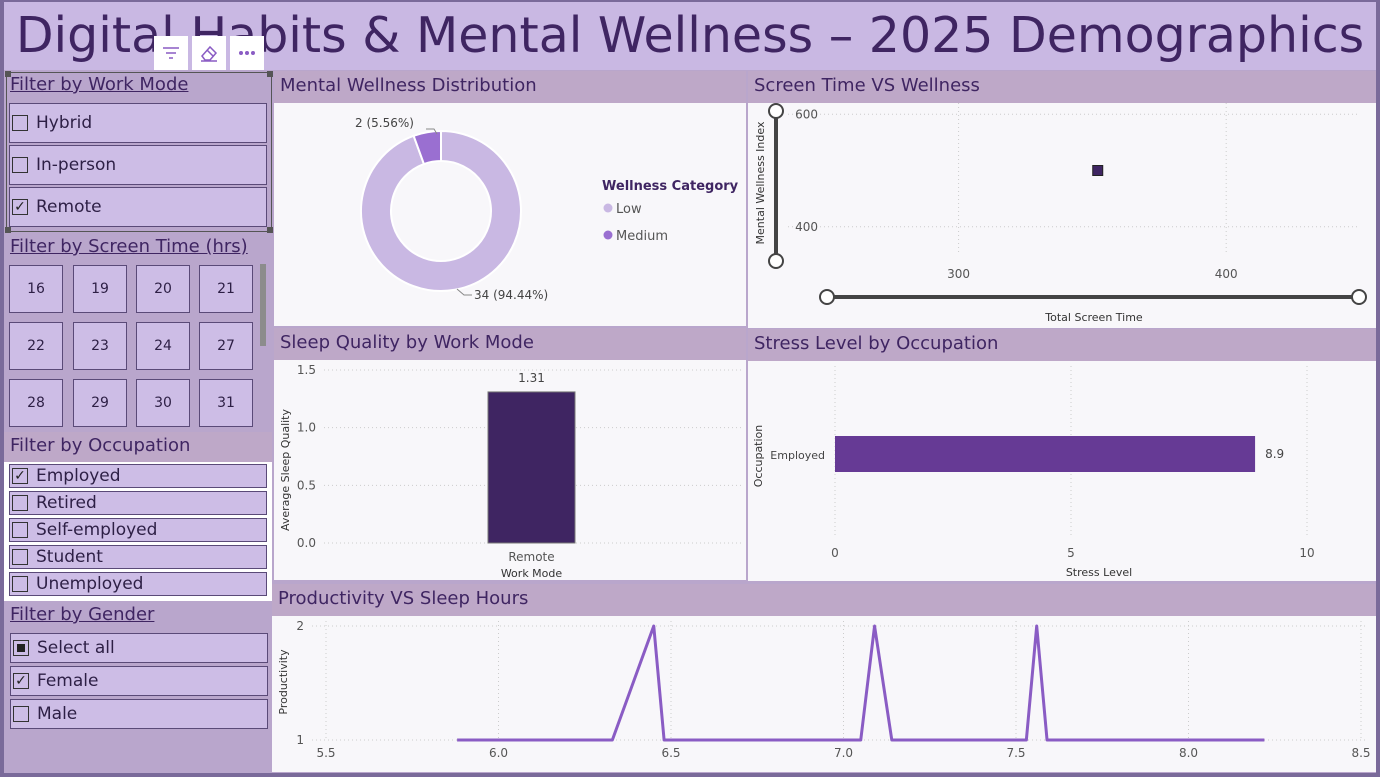 The image size is (1380, 777). I want to click on data-label-medium: 2 (5.56%), so click(384, 123).